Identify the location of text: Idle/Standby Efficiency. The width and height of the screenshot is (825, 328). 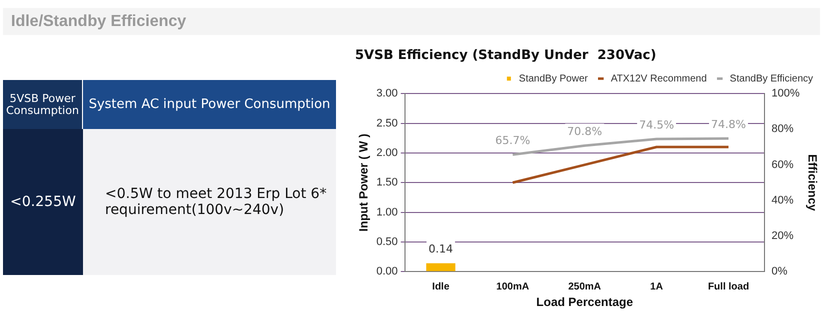
(411, 21).